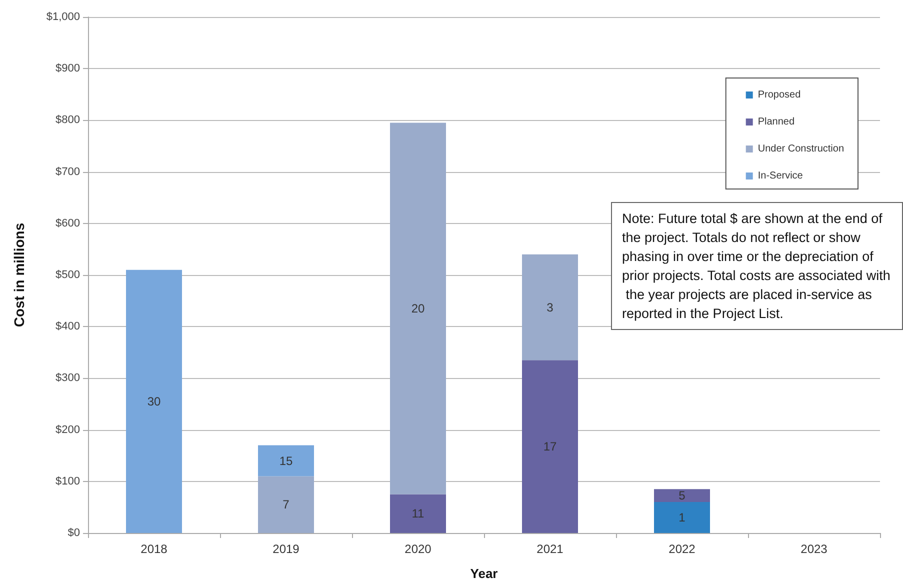 Image resolution: width=903 pixels, height=585 pixels. Describe the element at coordinates (154, 549) in the screenshot. I see `x-tick-label: 2018` at that location.